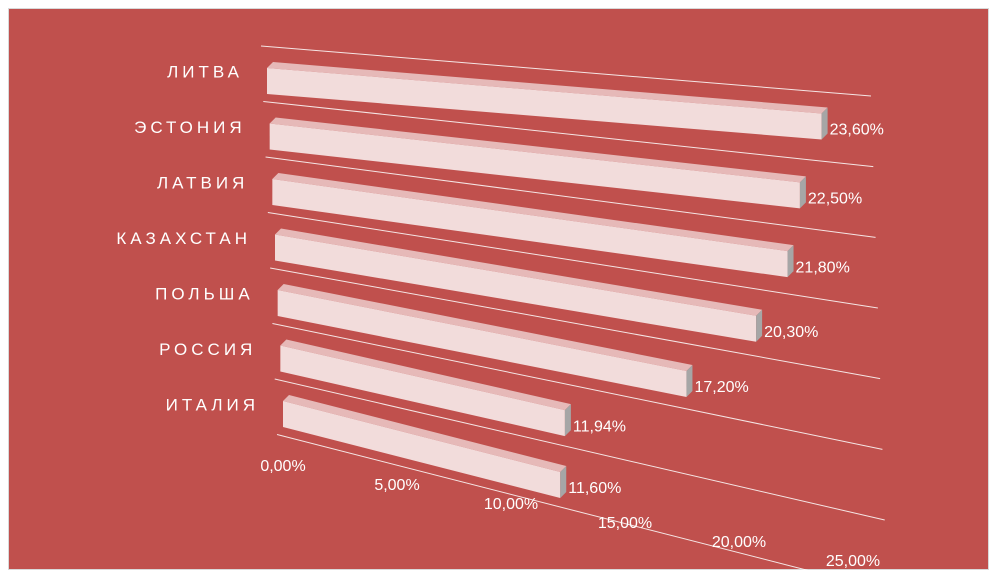 Image resolution: width=997 pixels, height=578 pixels. What do you see at coordinates (823, 267) in the screenshot?
I see `data-label: 21,80%` at bounding box center [823, 267].